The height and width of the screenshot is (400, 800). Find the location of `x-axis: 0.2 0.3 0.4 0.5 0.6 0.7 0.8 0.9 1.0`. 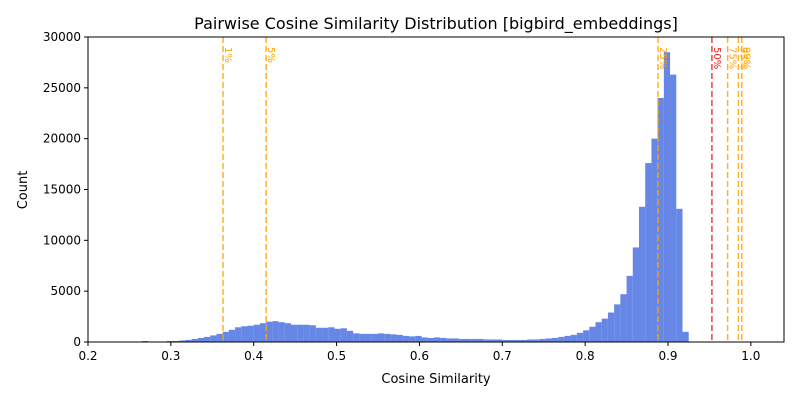

x-axis: 0.2 0.3 0.4 0.5 0.6 0.7 0.8 0.9 1.0 is located at coordinates (419, 352).